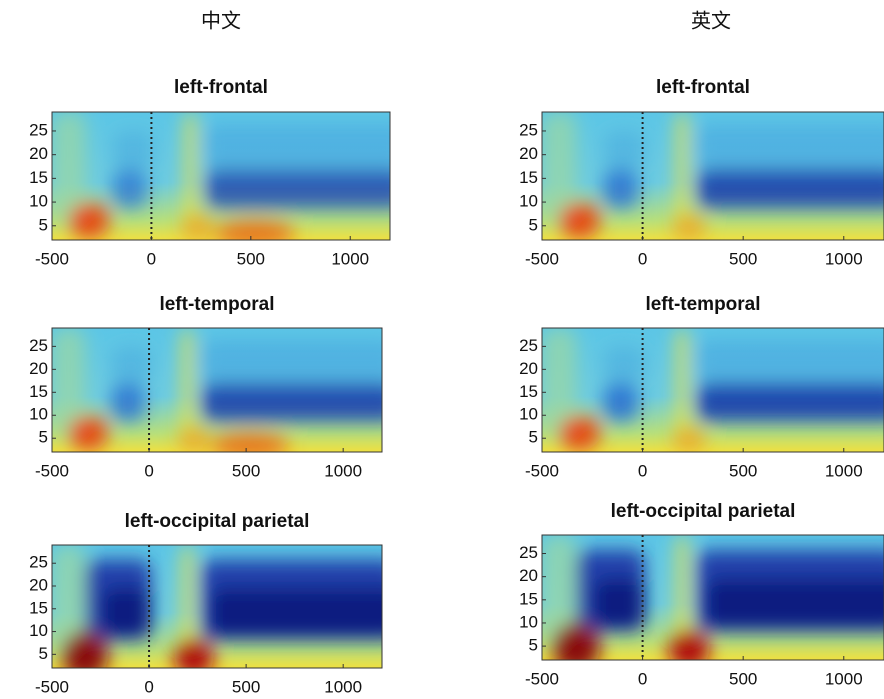  Describe the element at coordinates (221, 20) in the screenshot. I see `column-header: 中文` at that location.